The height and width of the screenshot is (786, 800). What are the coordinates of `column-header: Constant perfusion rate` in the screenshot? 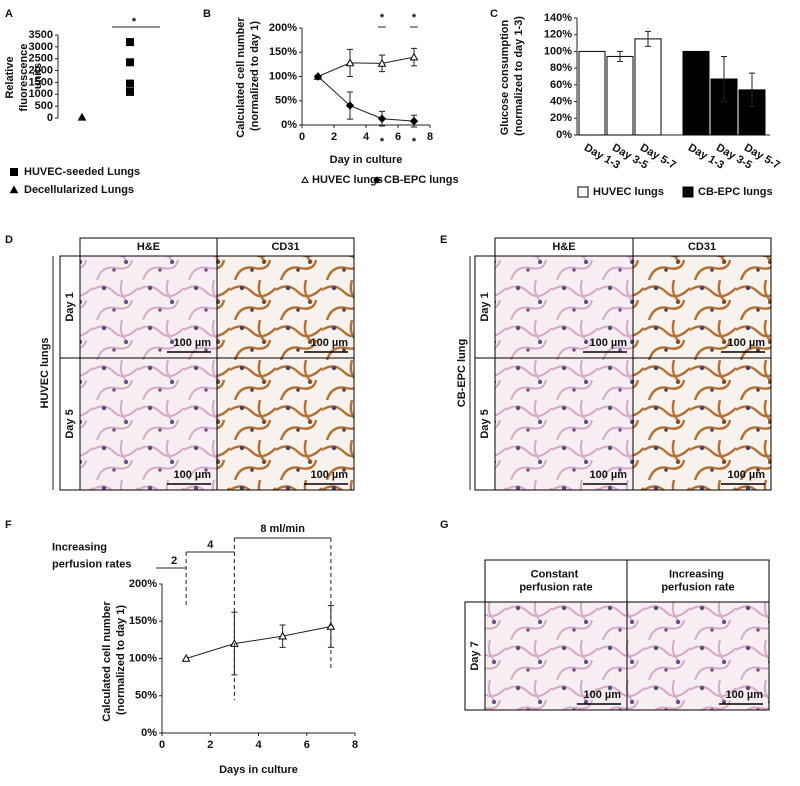 It's located at (555, 580).